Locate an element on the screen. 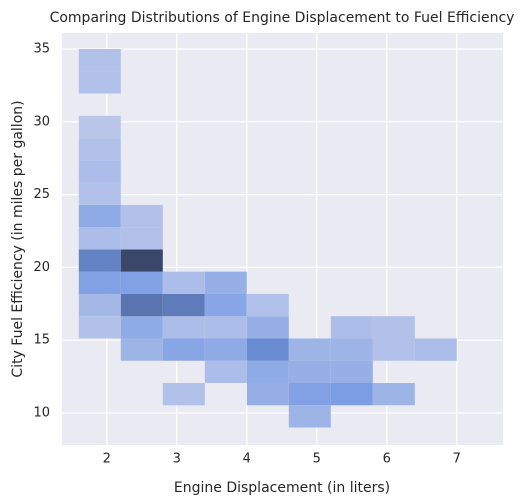  y-tick-label: 15 is located at coordinates (41, 340).